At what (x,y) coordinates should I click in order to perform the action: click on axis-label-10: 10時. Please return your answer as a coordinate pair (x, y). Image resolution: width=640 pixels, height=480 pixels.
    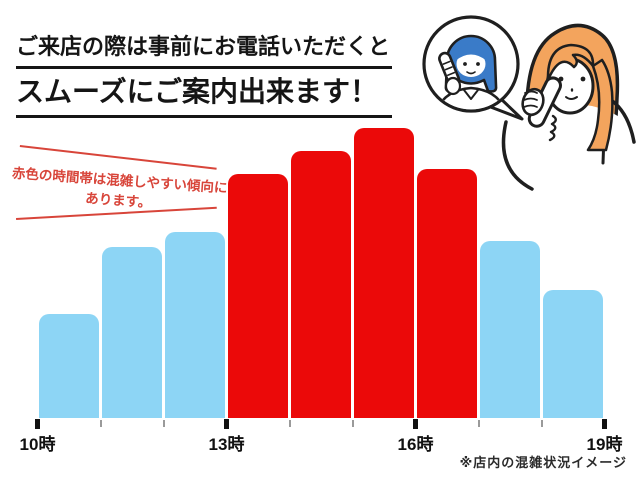
    Looking at the image, I should click on (37, 444).